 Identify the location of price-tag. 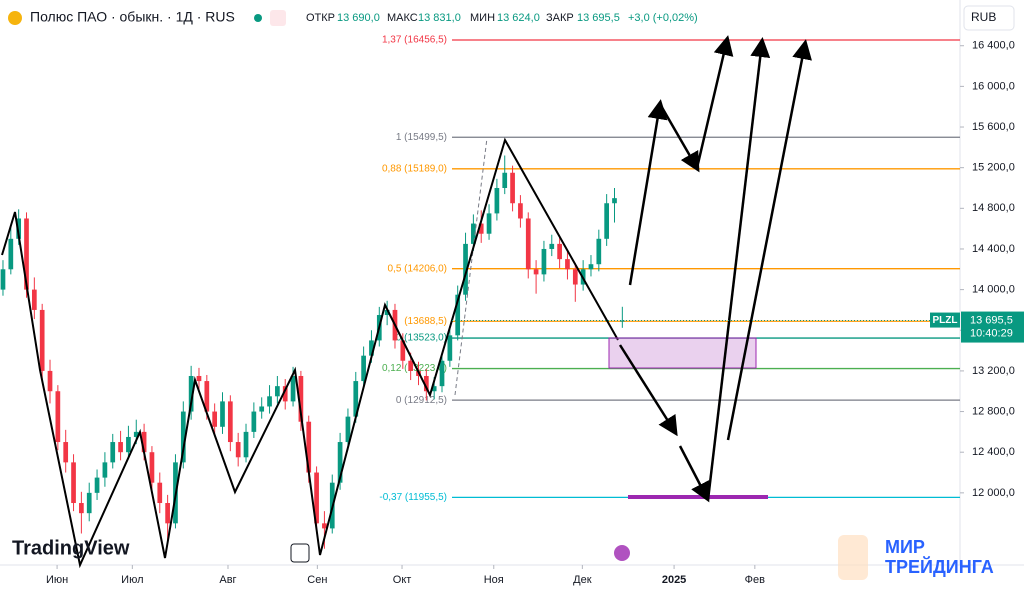
(992, 327).